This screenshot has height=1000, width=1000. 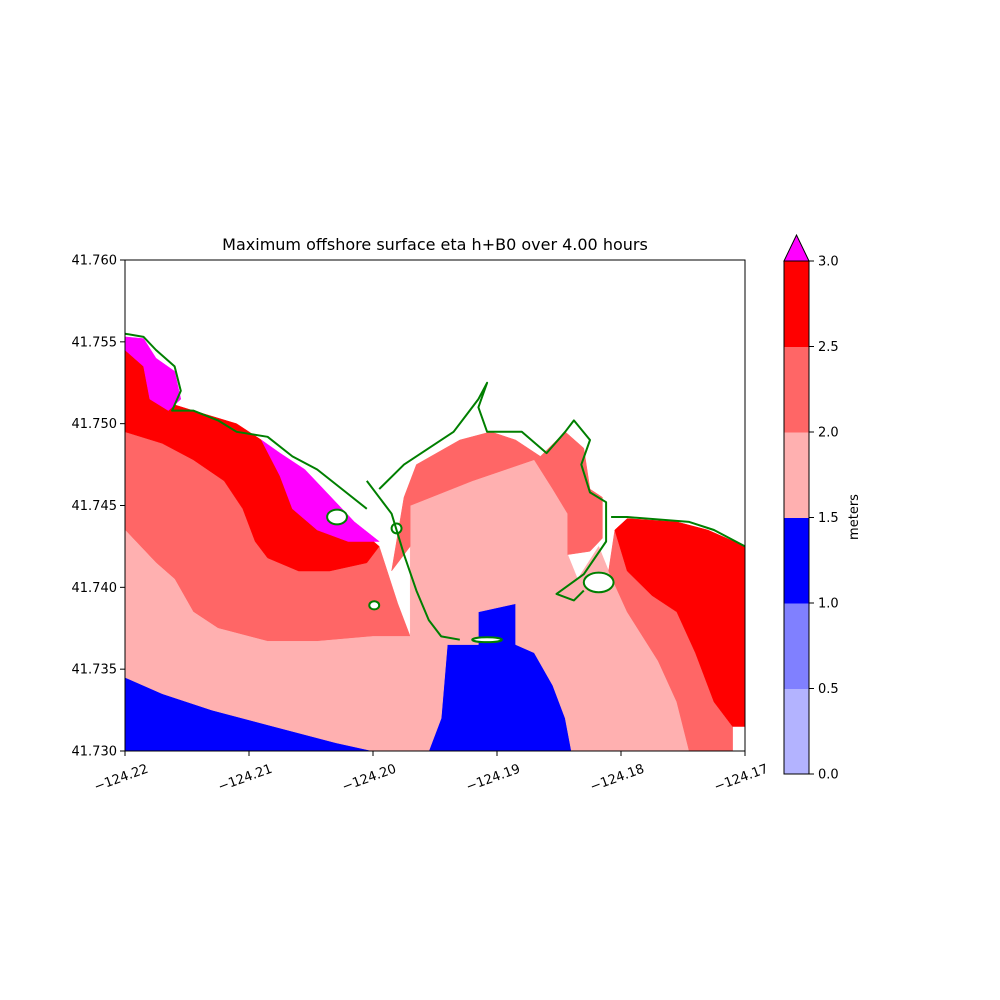 What do you see at coordinates (617, 778) in the screenshot?
I see `x-tick-label: −124.18` at bounding box center [617, 778].